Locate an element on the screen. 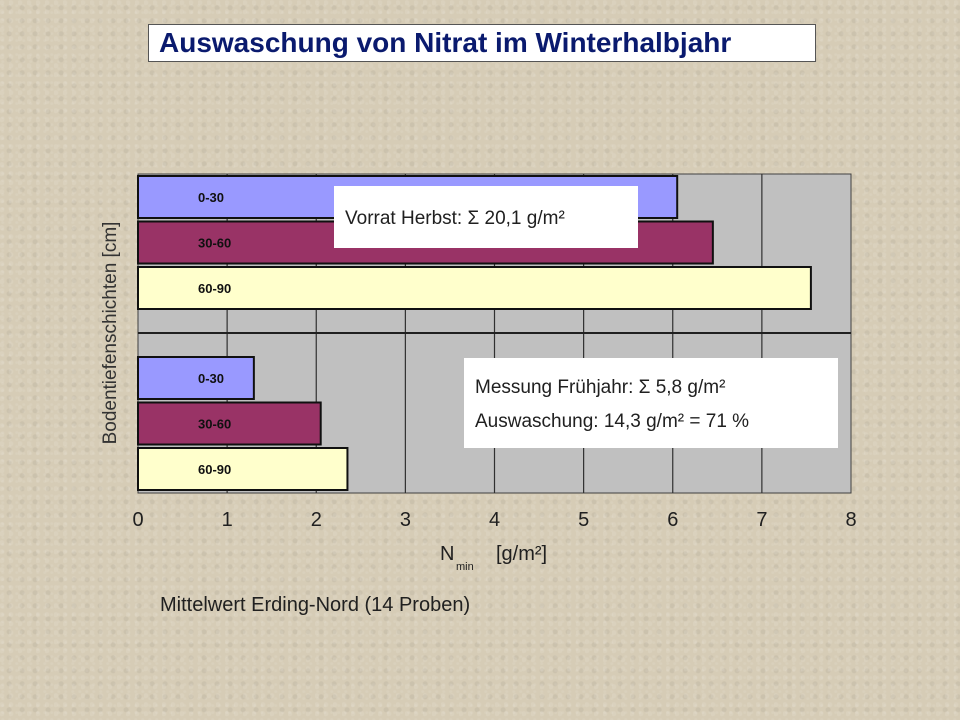 This screenshot has width=960, height=720. y-axis-label: Bodentiefenschichten [cm] is located at coordinates (110, 333).